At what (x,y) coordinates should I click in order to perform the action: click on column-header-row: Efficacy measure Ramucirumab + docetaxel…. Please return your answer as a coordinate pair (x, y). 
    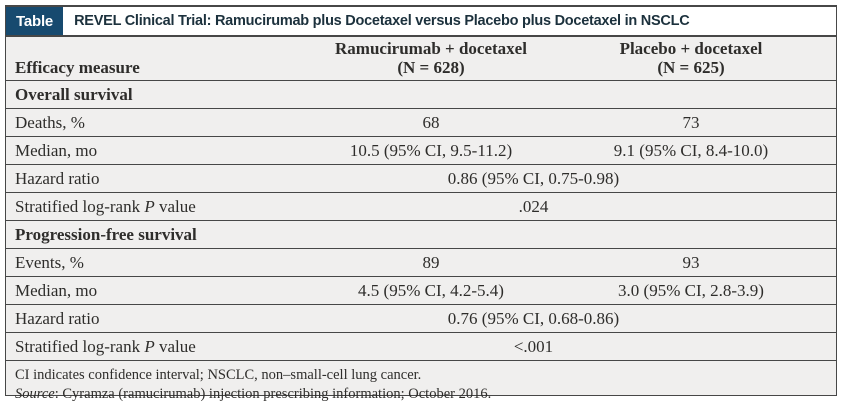
    Looking at the image, I should click on (421, 59).